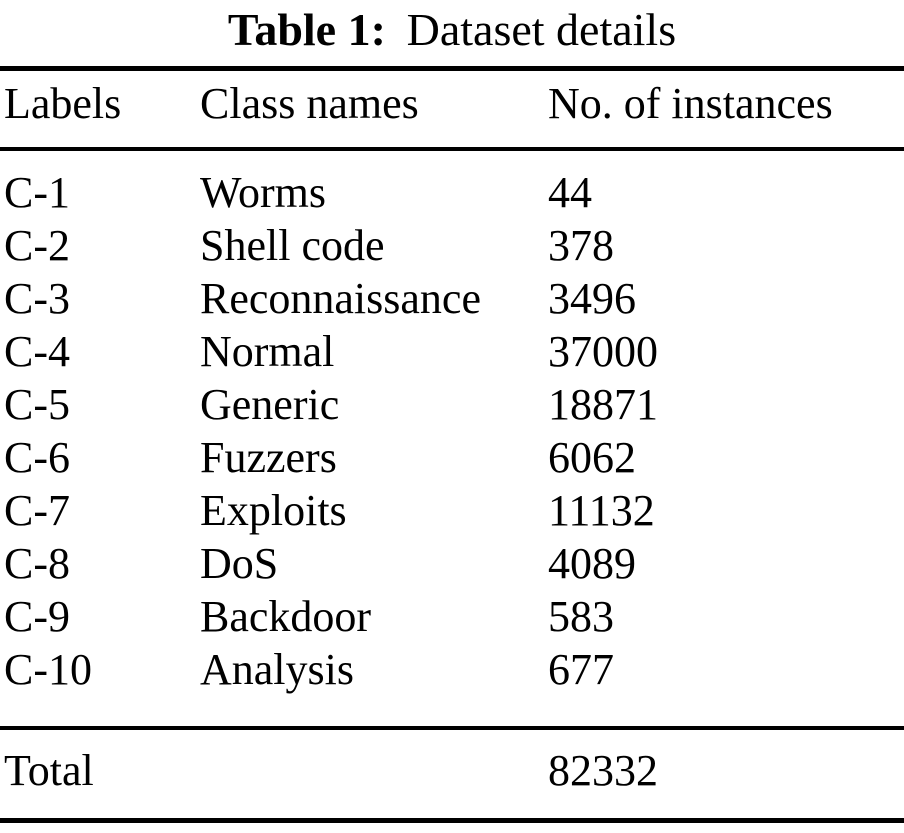  I want to click on header-instances: No. of instances, so click(690, 103).